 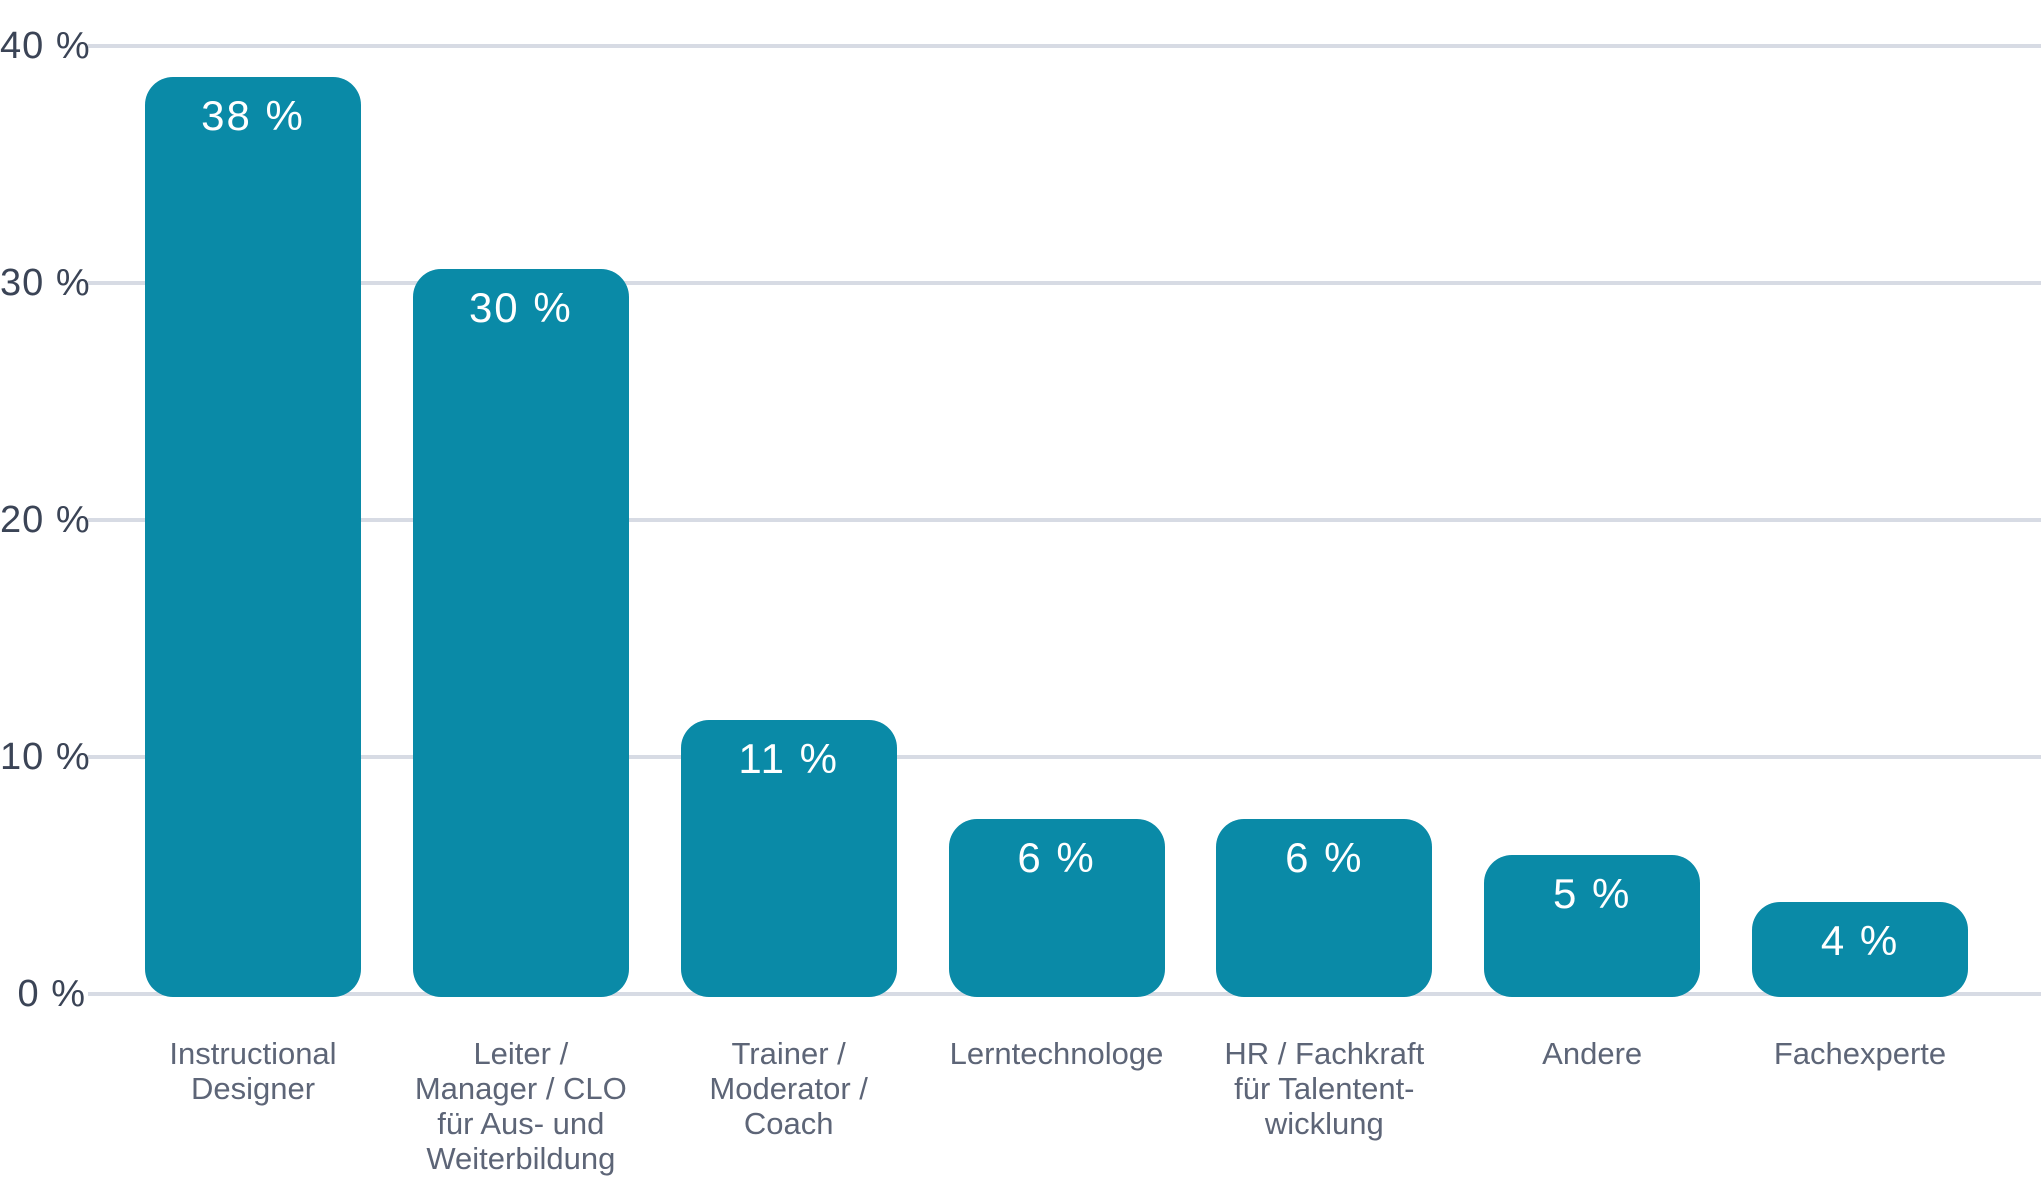 What do you see at coordinates (1592, 925) in the screenshot?
I see `bar-6: 5 %` at bounding box center [1592, 925].